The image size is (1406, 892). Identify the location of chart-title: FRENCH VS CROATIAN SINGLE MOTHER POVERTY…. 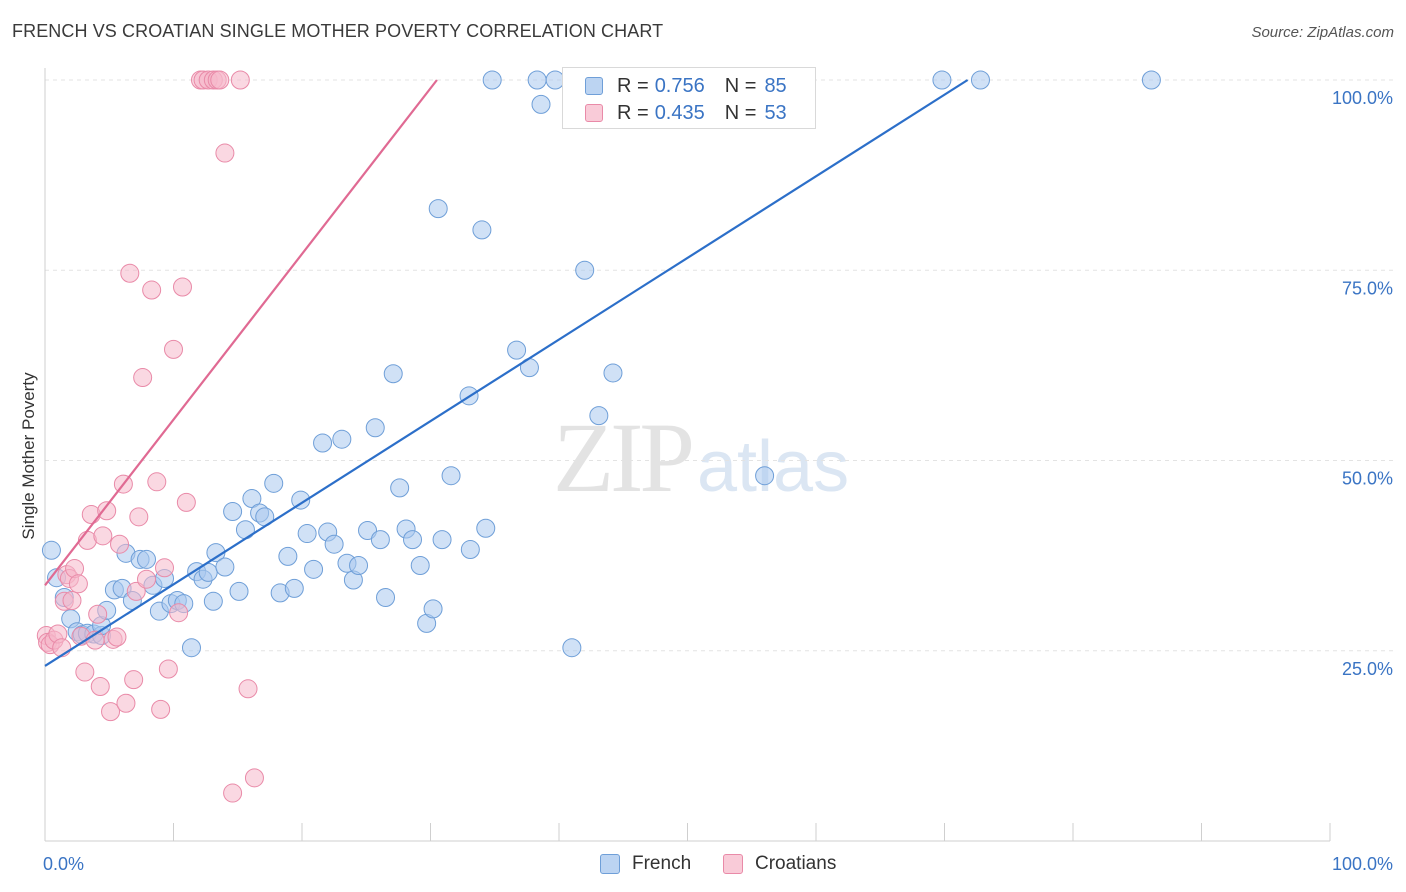
(338, 31).